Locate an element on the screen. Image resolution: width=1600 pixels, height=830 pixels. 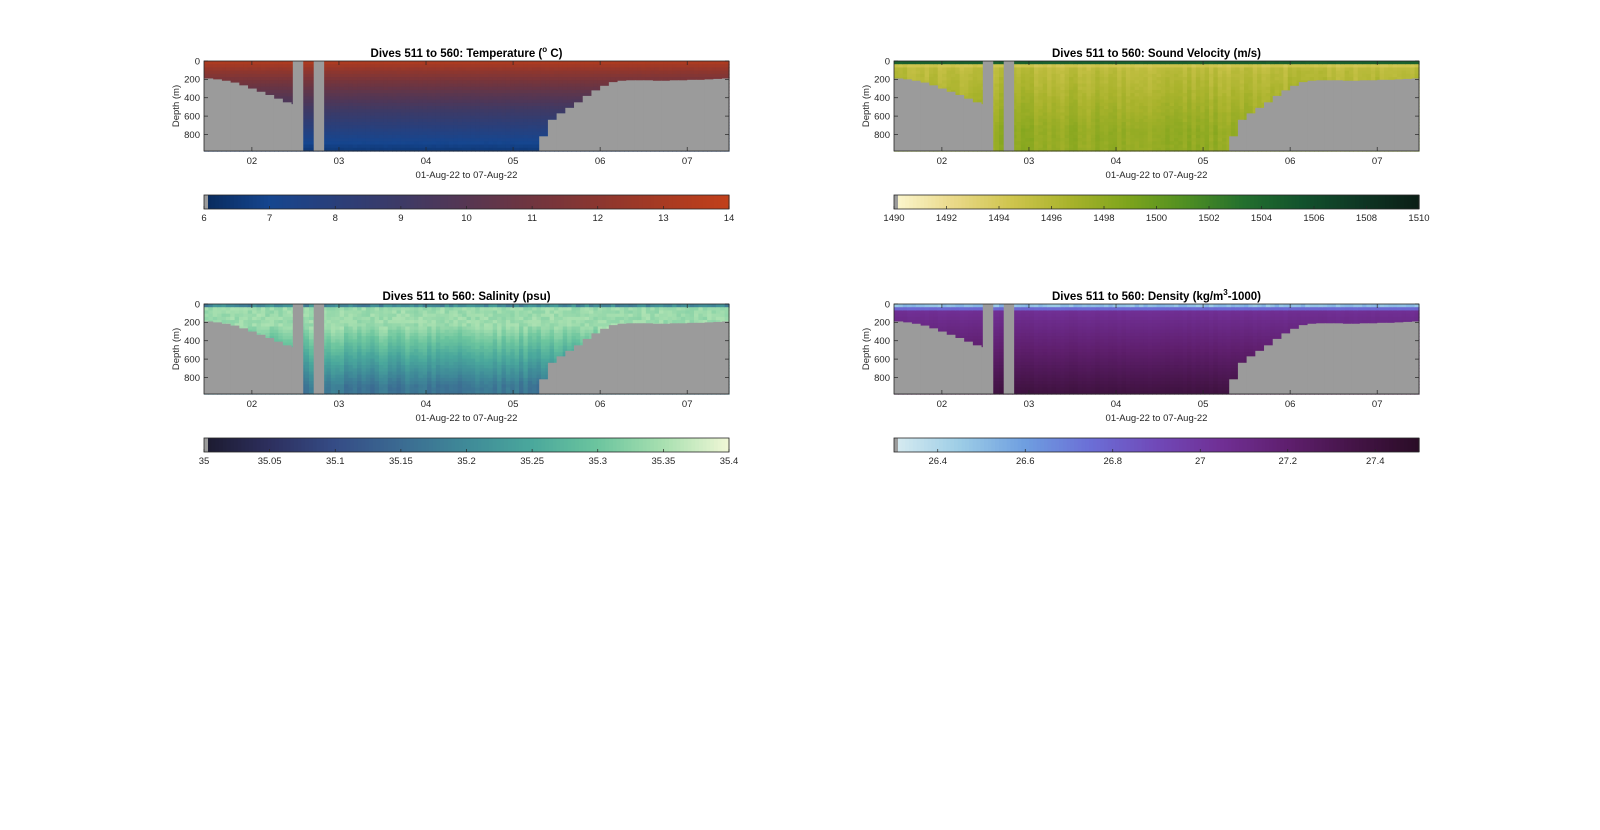
colorbar-nan-swatch is located at coordinates (206, 202).